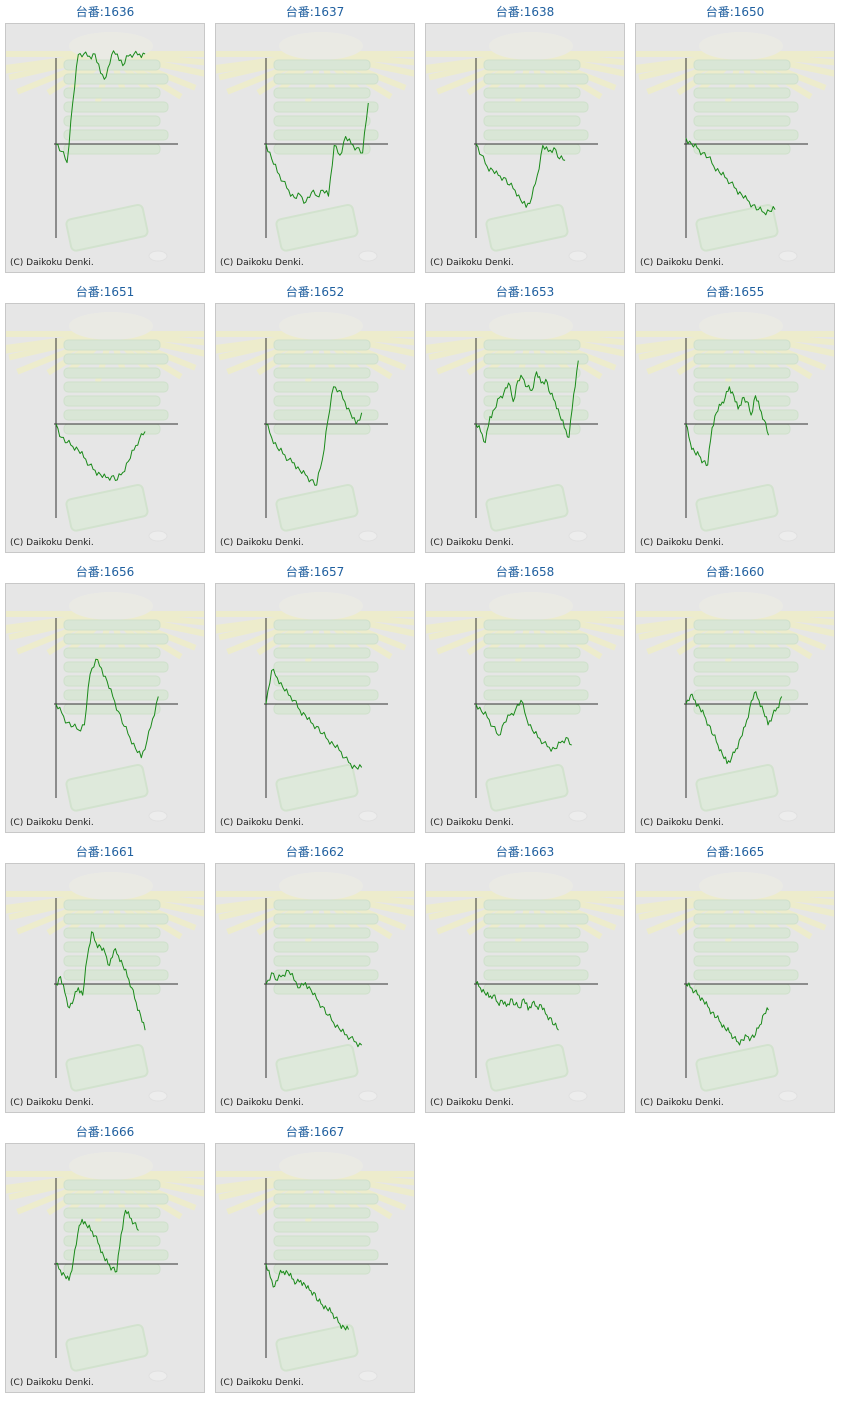 The width and height of the screenshot is (843, 1403). I want to click on chart-cell: 台番:1650 (C) Daikoku Denki., so click(735, 140).